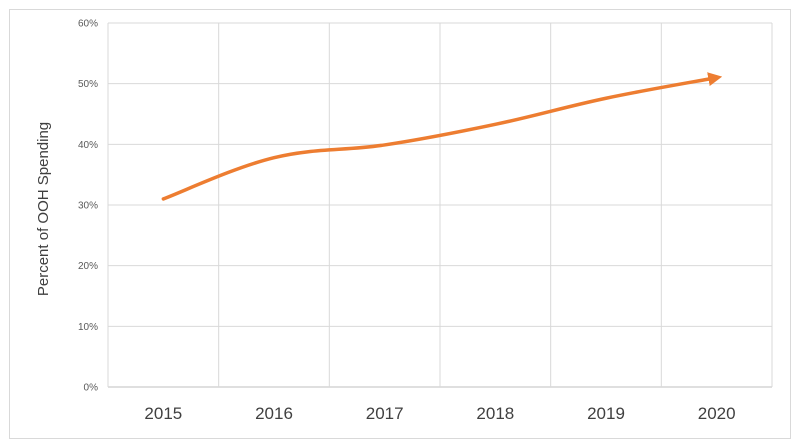  I want to click on x-tick-label: 2019, so click(606, 413).